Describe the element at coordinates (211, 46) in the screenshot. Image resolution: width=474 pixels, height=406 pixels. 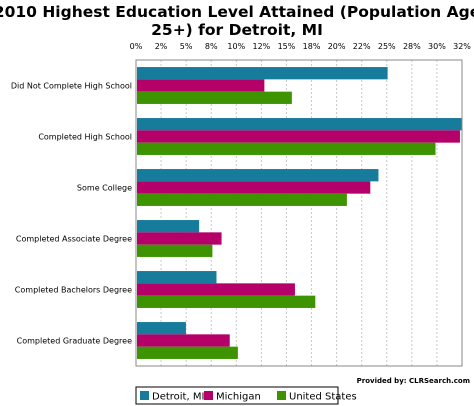
I see `x-tick-label: 8%` at that location.